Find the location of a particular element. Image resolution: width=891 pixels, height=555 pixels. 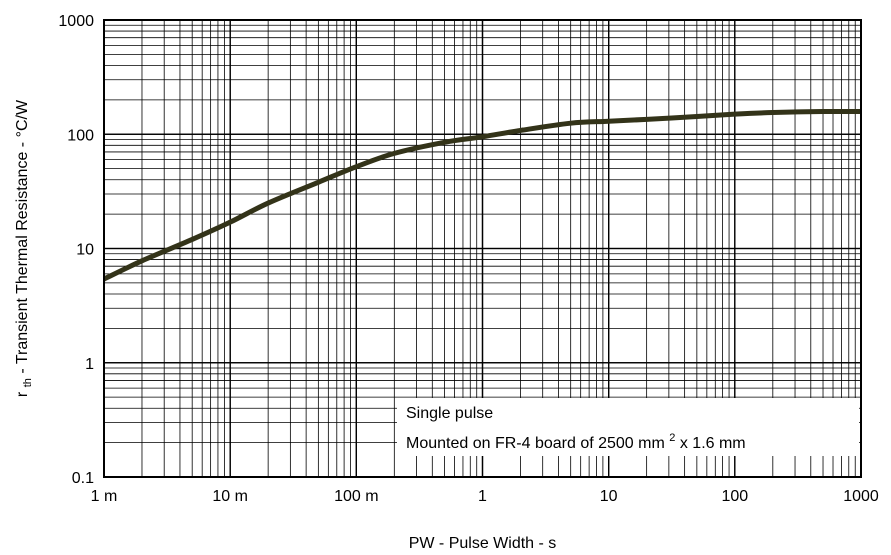

legend-line-2-tail: x 1.6 mm is located at coordinates (713, 443).